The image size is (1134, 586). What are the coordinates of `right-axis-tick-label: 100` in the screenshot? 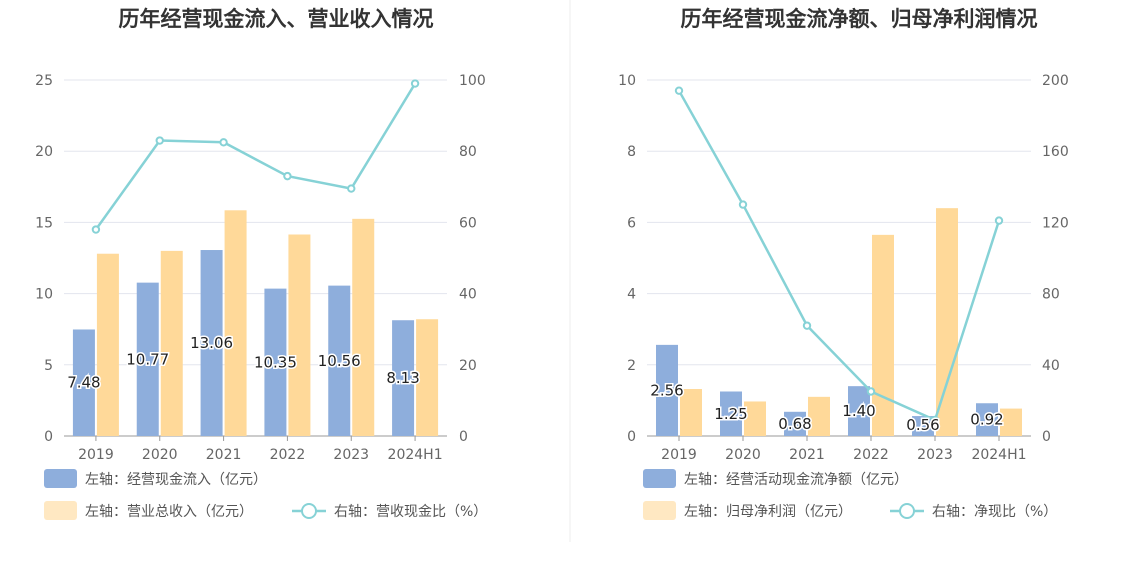 It's located at (472, 81).